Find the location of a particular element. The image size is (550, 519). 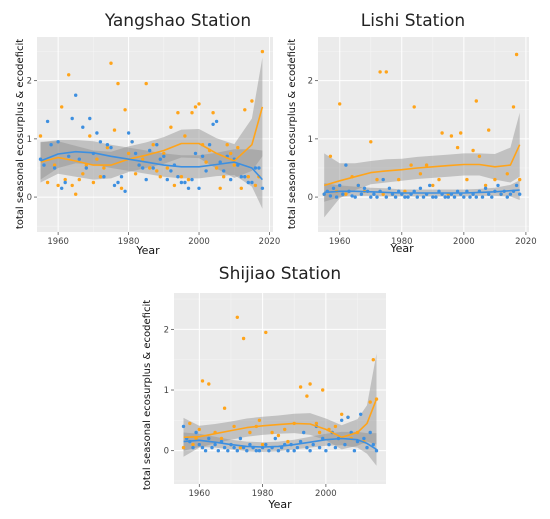

x-tick-label: 2000 is located at coordinates (199, 242).